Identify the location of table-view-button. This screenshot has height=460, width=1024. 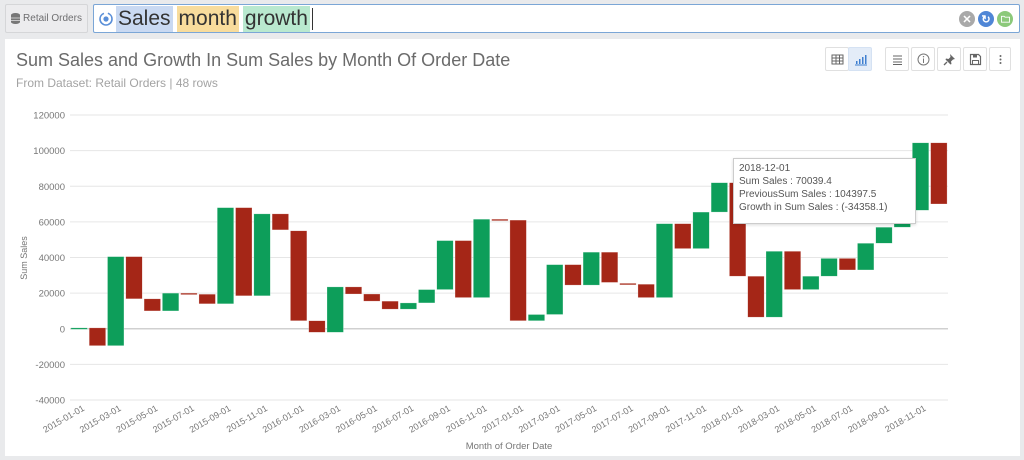
(837, 59).